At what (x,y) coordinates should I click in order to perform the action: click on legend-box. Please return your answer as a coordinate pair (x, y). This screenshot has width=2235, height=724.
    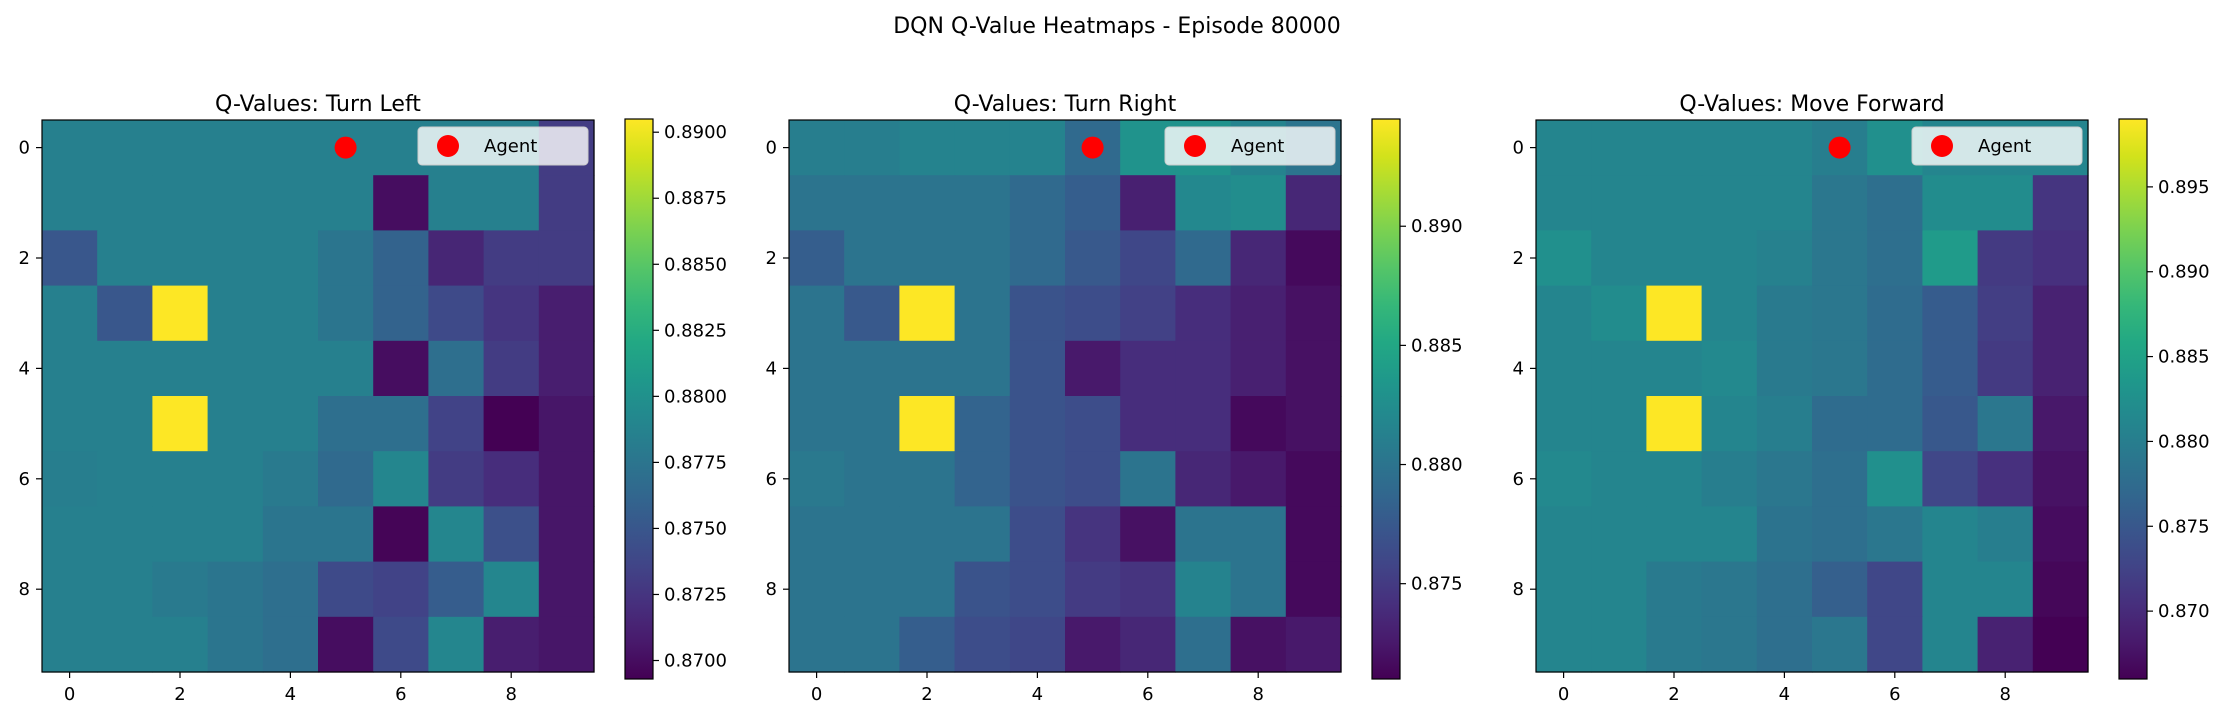
    Looking at the image, I should click on (503, 146).